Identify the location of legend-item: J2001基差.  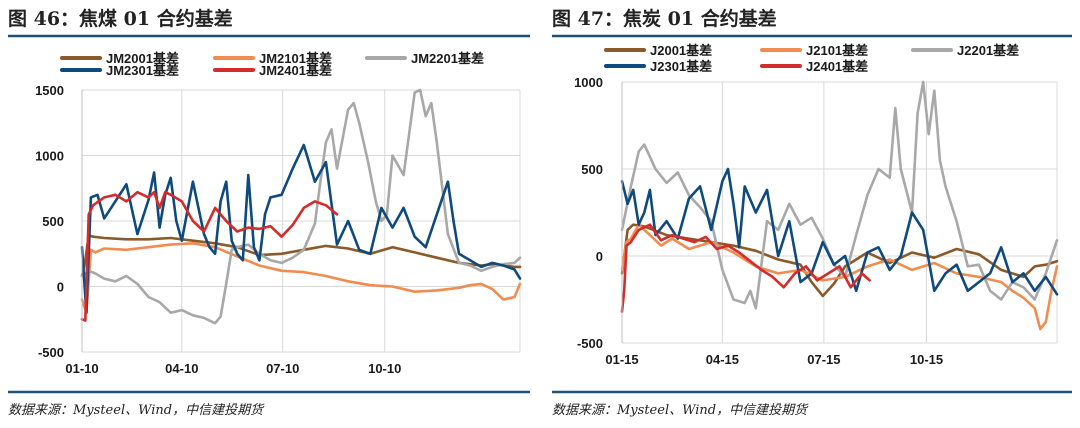
(658, 50).